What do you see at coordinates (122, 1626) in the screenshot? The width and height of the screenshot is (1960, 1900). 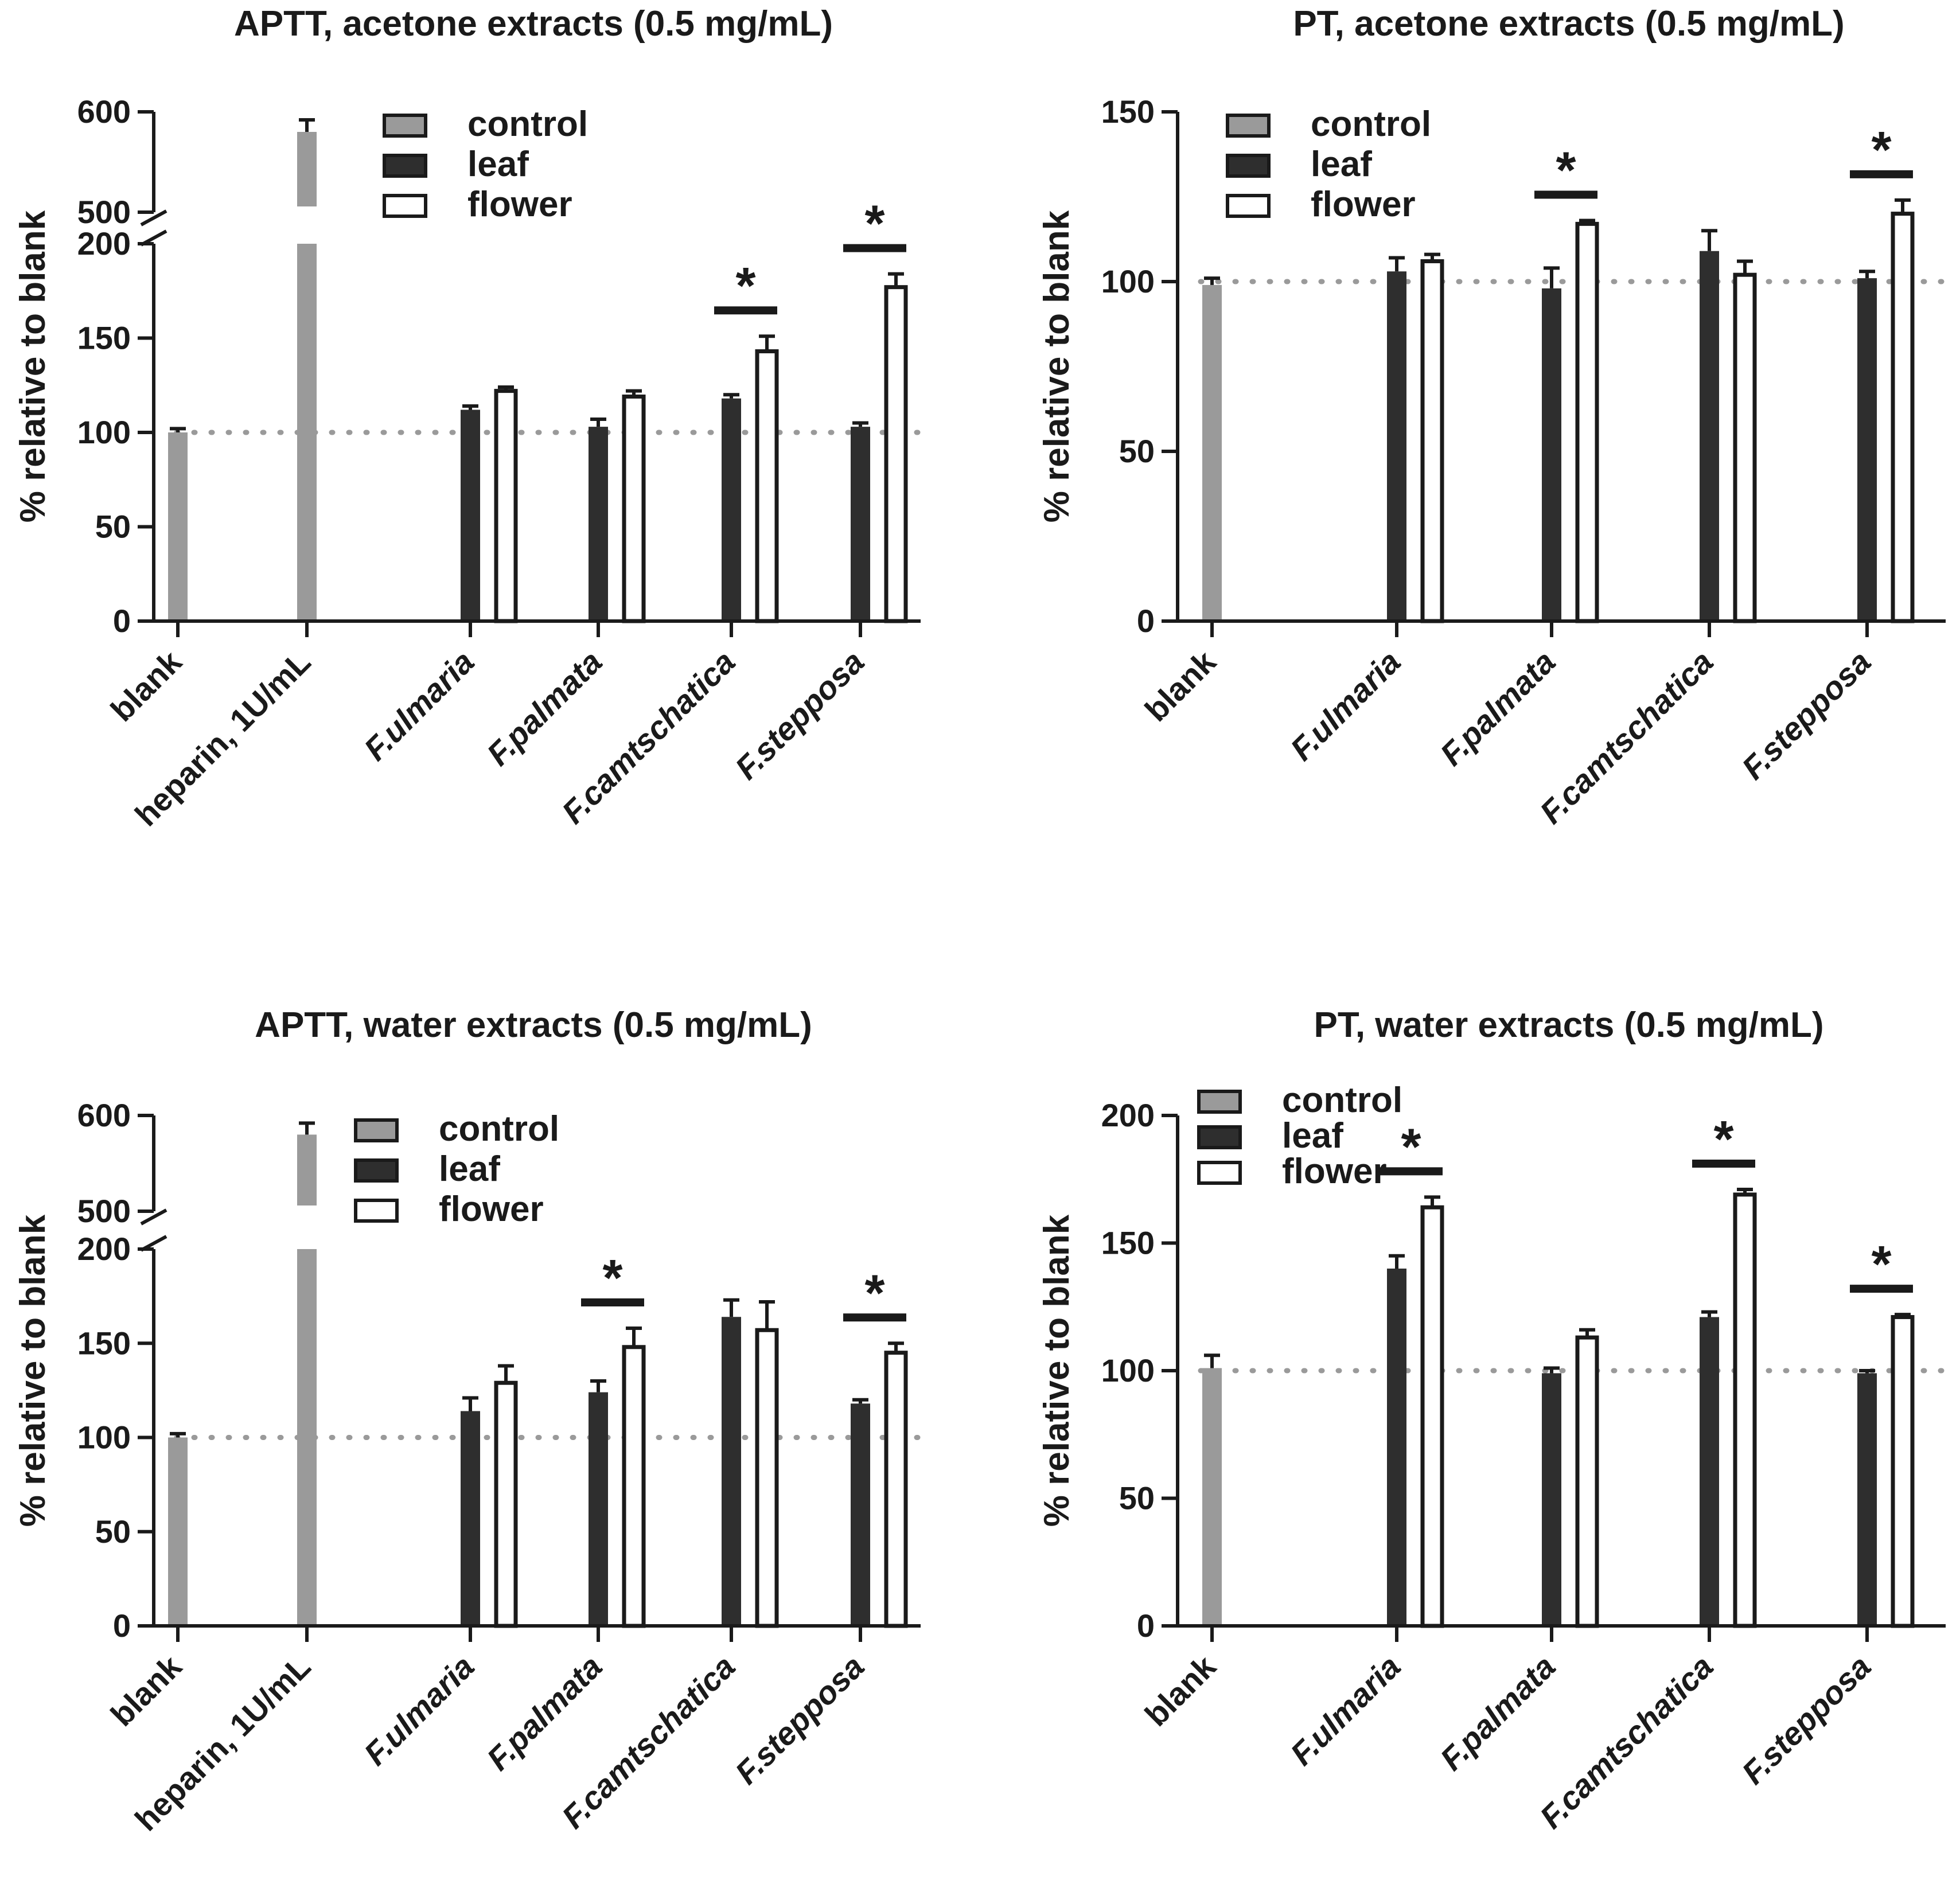 I see `y-tick-label: 0` at bounding box center [122, 1626].